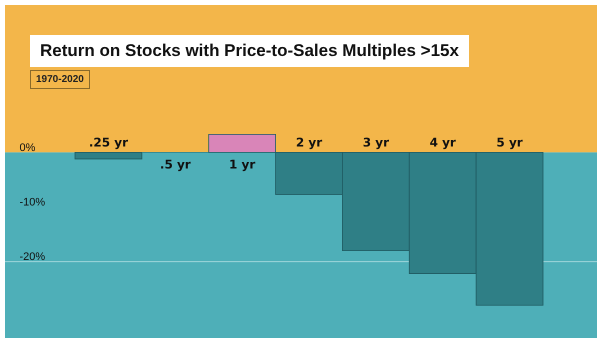  I want to click on x-tick-label: 1 yr, so click(242, 164).